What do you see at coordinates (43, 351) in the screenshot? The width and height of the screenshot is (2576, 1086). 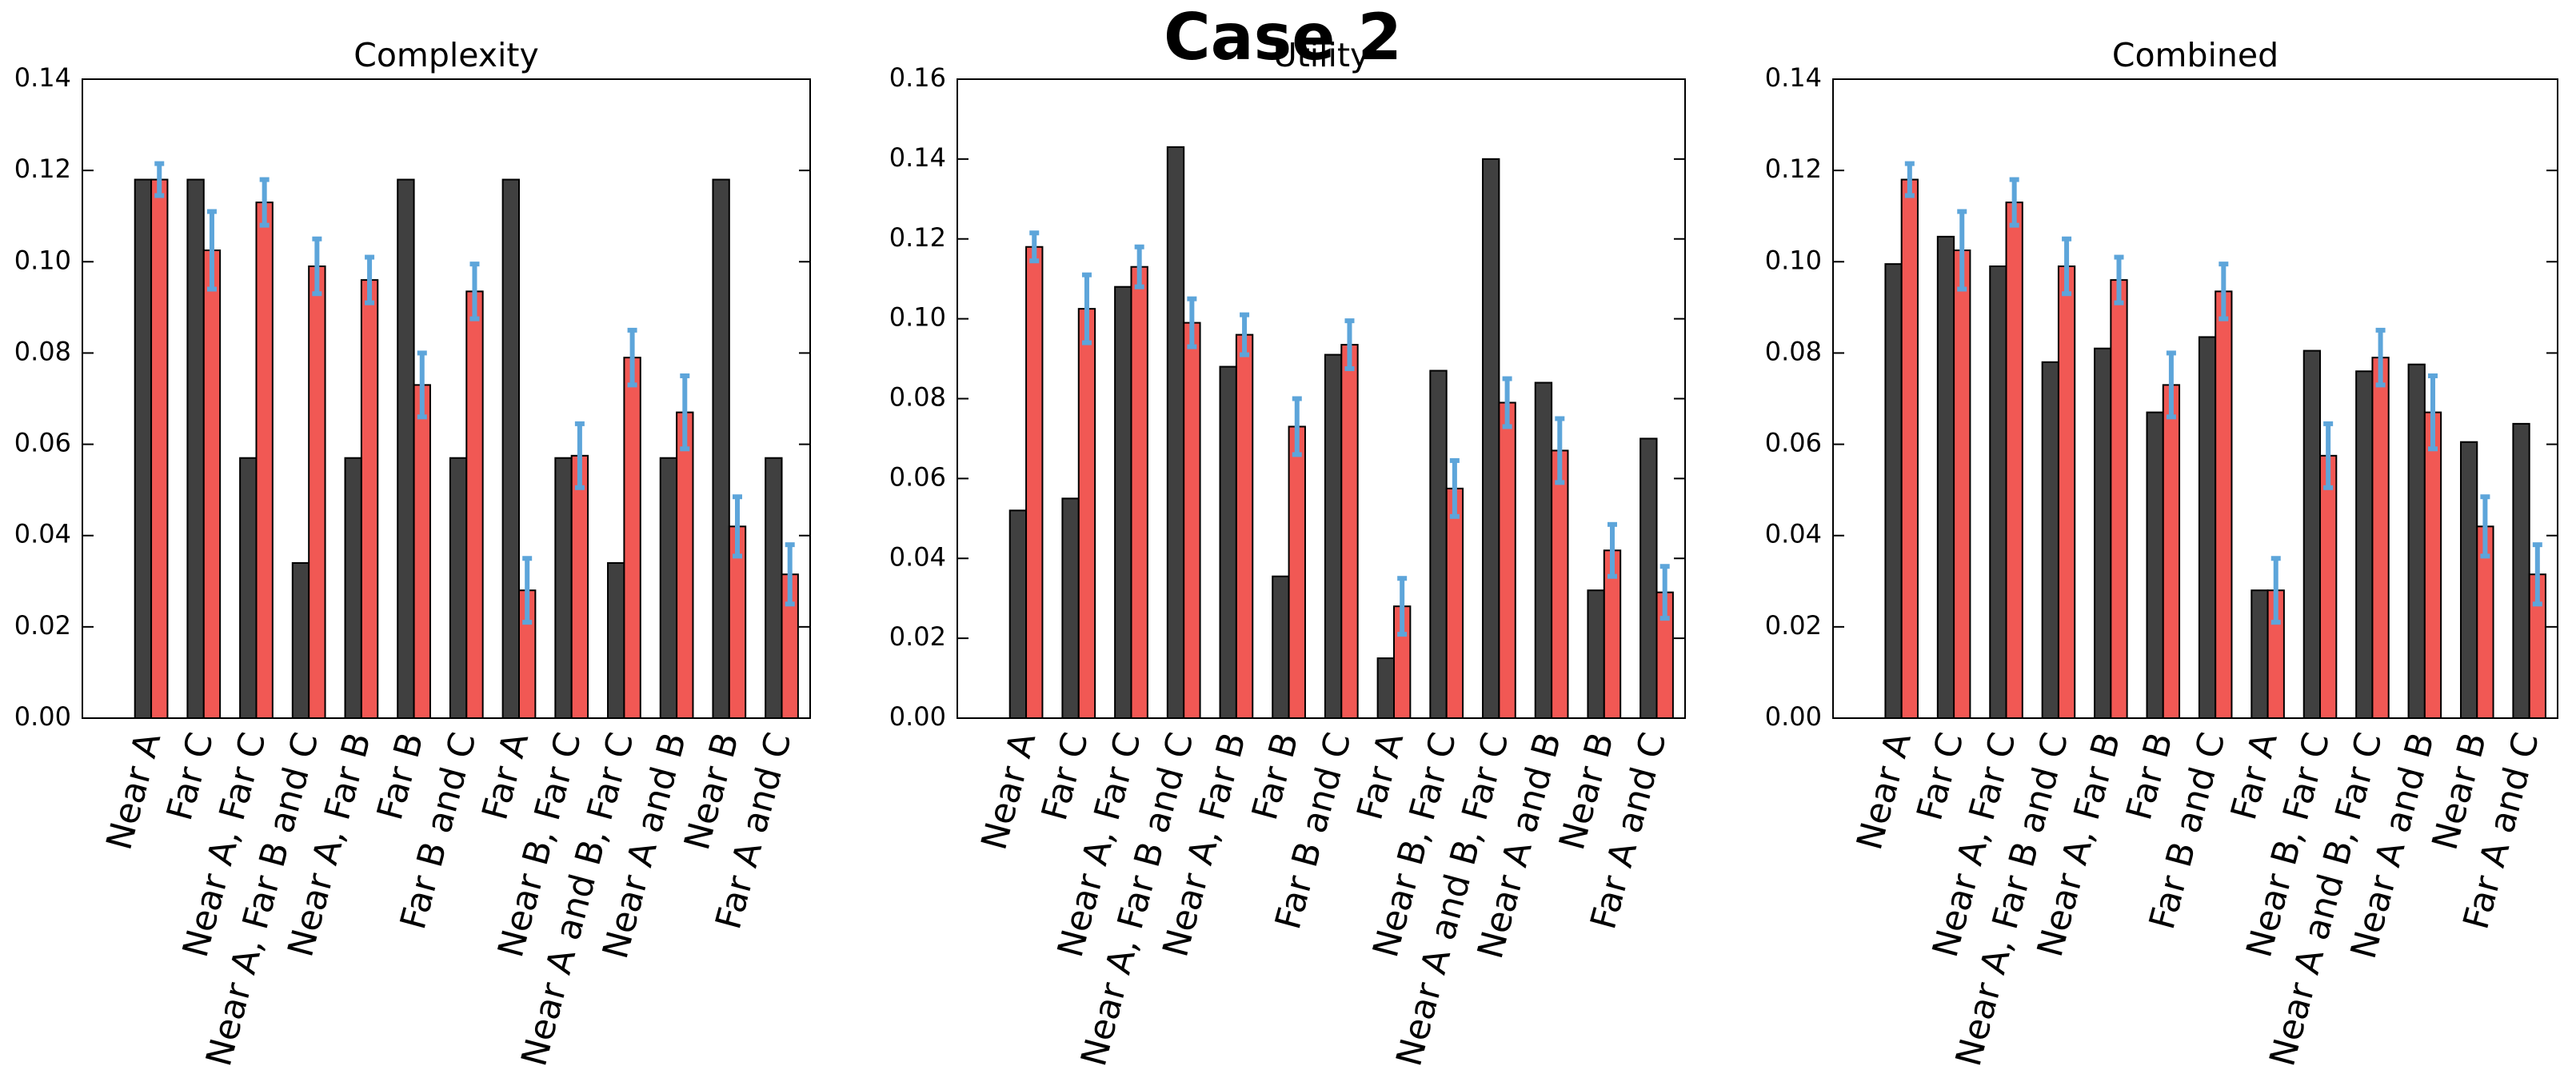 I see `y-tick-label: 0.08` at bounding box center [43, 351].